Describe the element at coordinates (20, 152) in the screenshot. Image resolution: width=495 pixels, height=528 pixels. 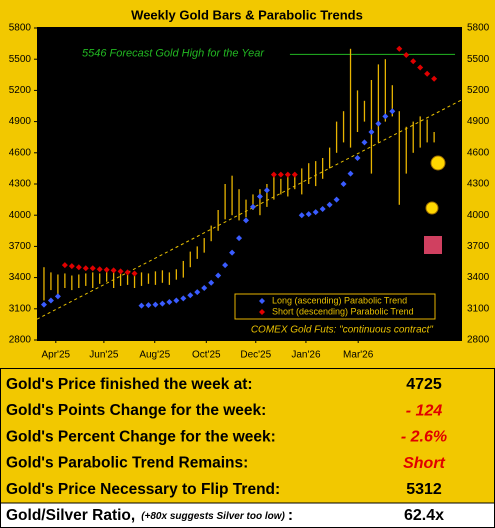
I see `y-tick-label: 4600` at that location.